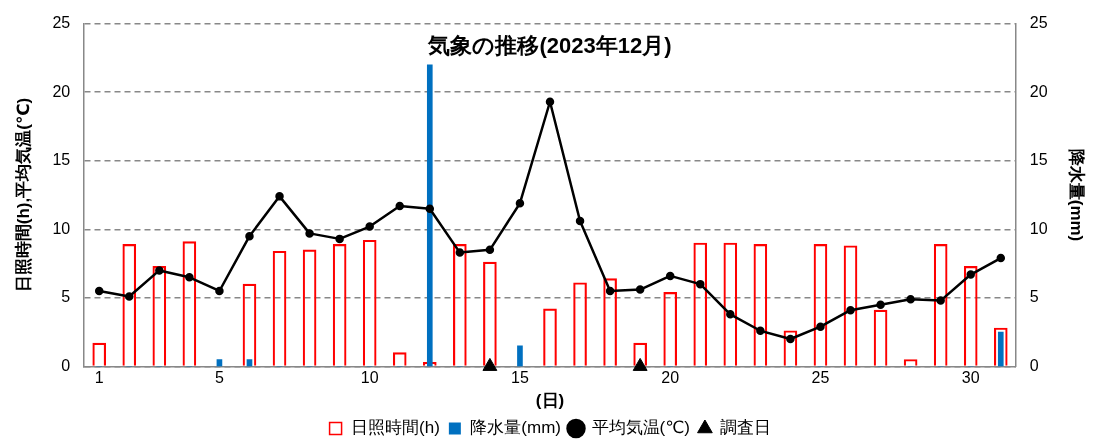  I want to click on y2-tick-label: 0, so click(1034, 365).